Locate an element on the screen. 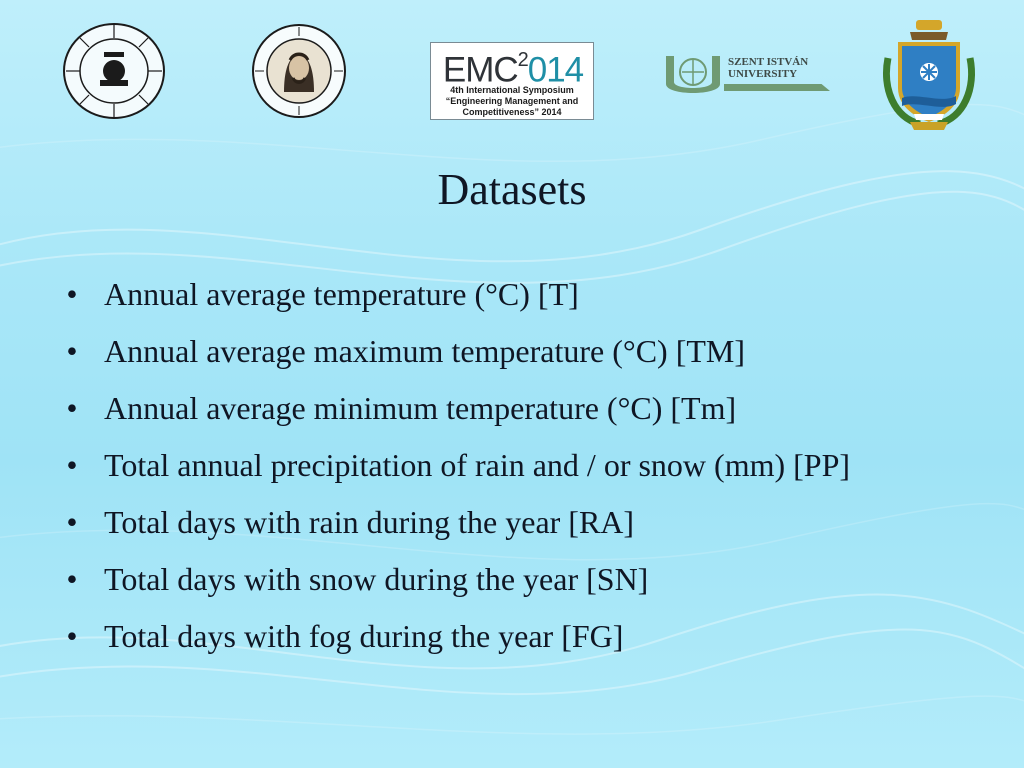  szent-istvan-underline is located at coordinates (777, 87).